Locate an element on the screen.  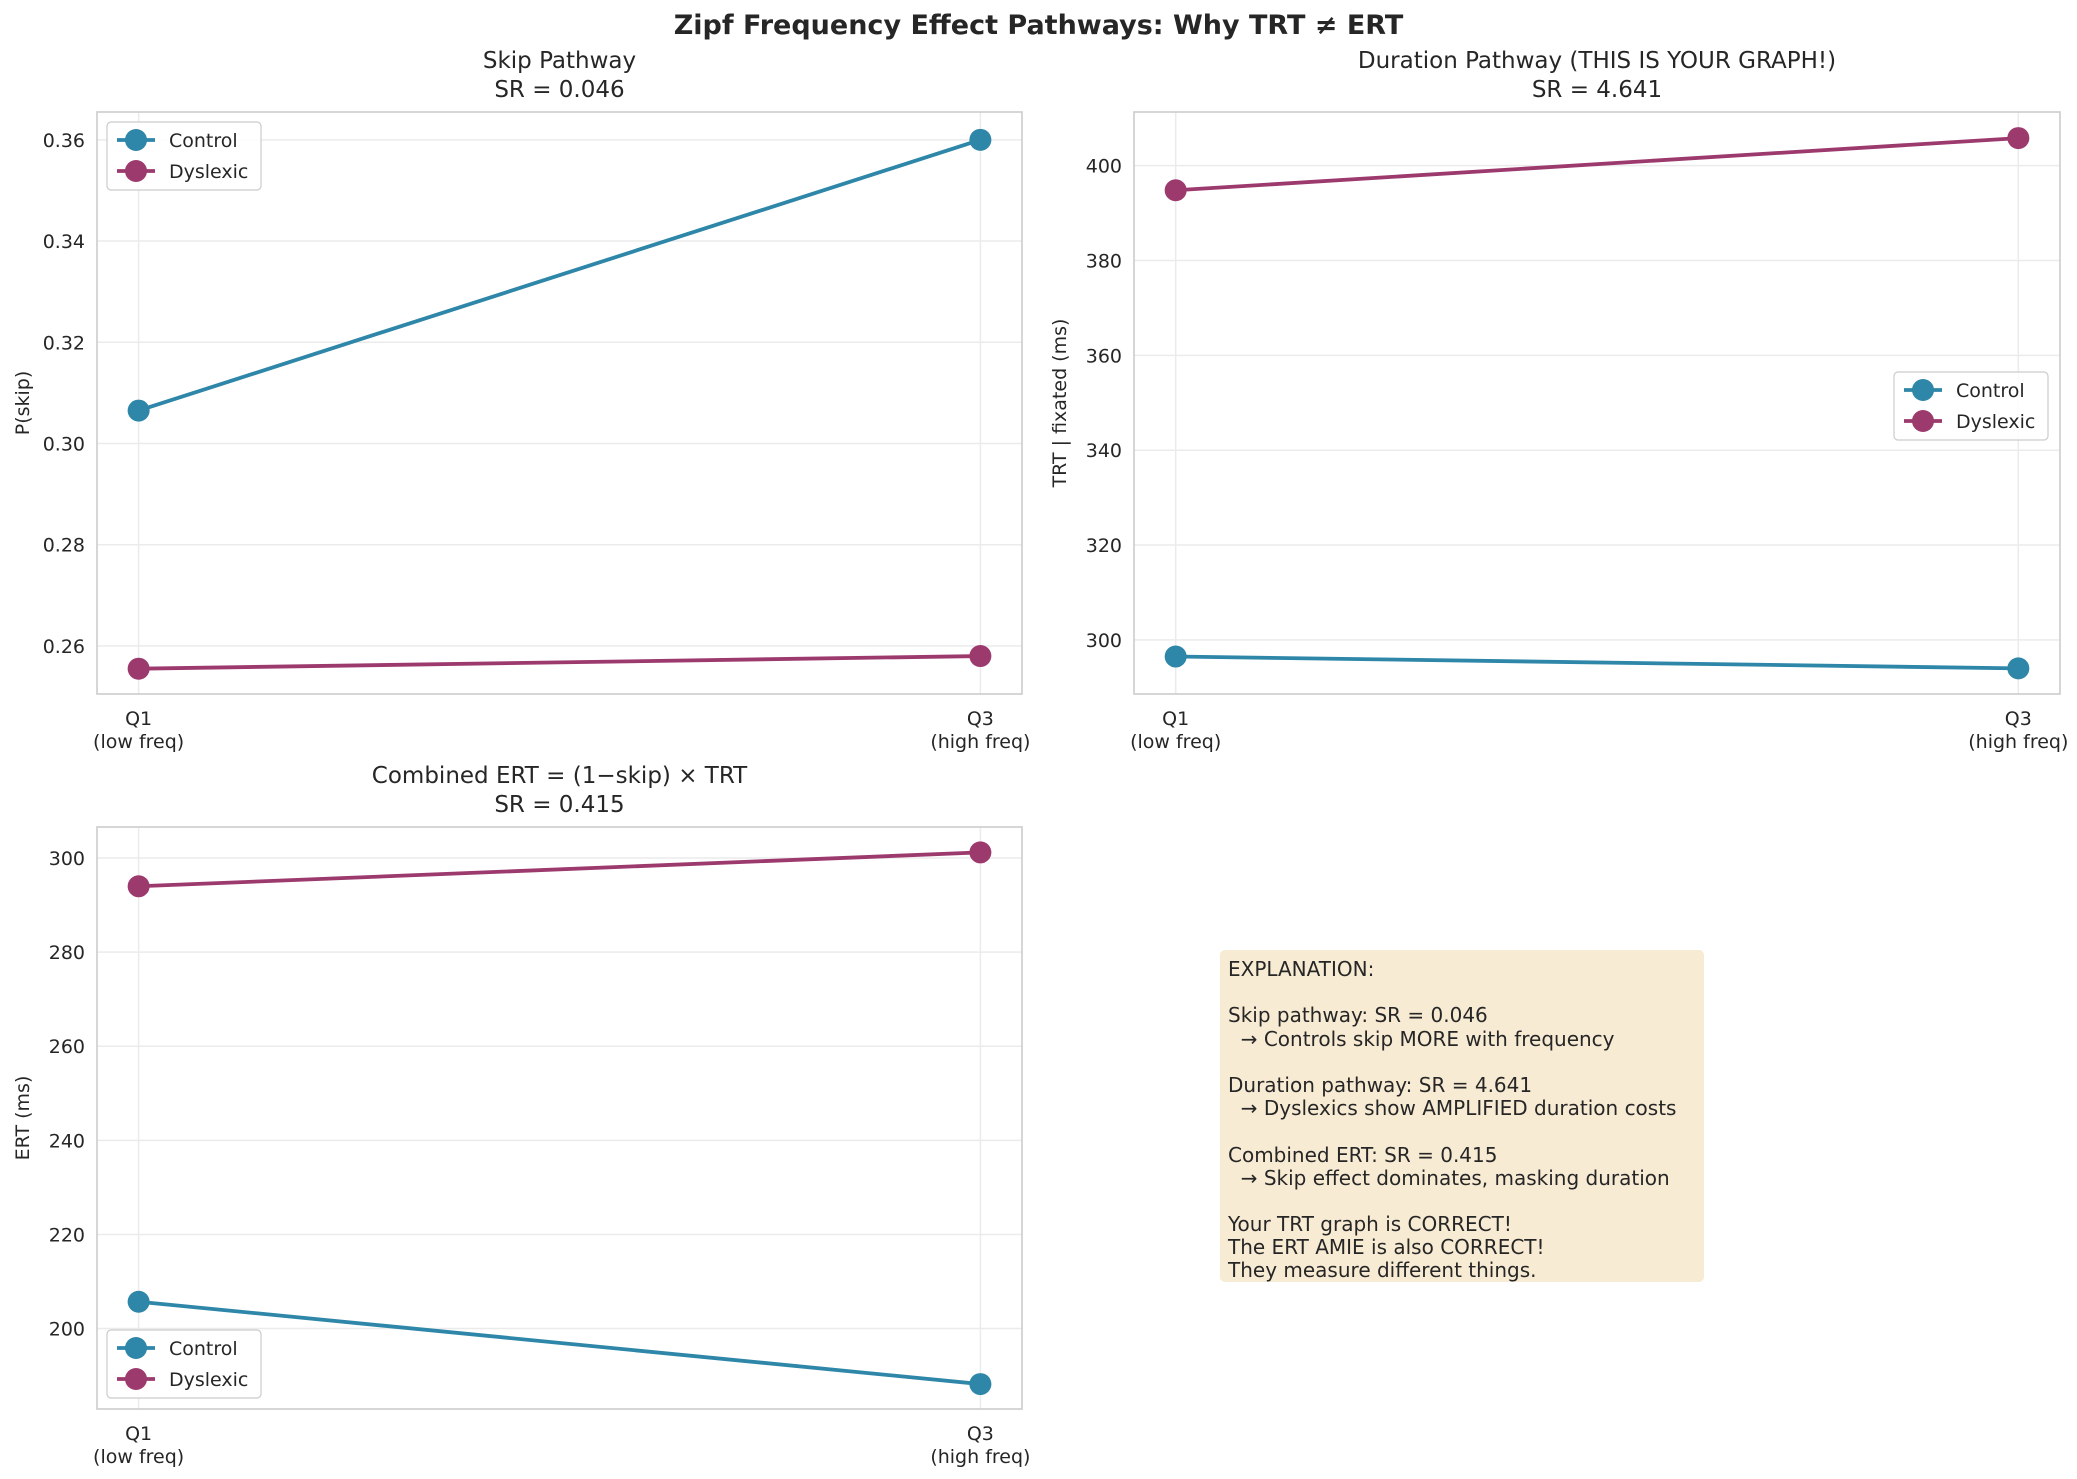
y-tick-label: 320 is located at coordinates (1104, 546).